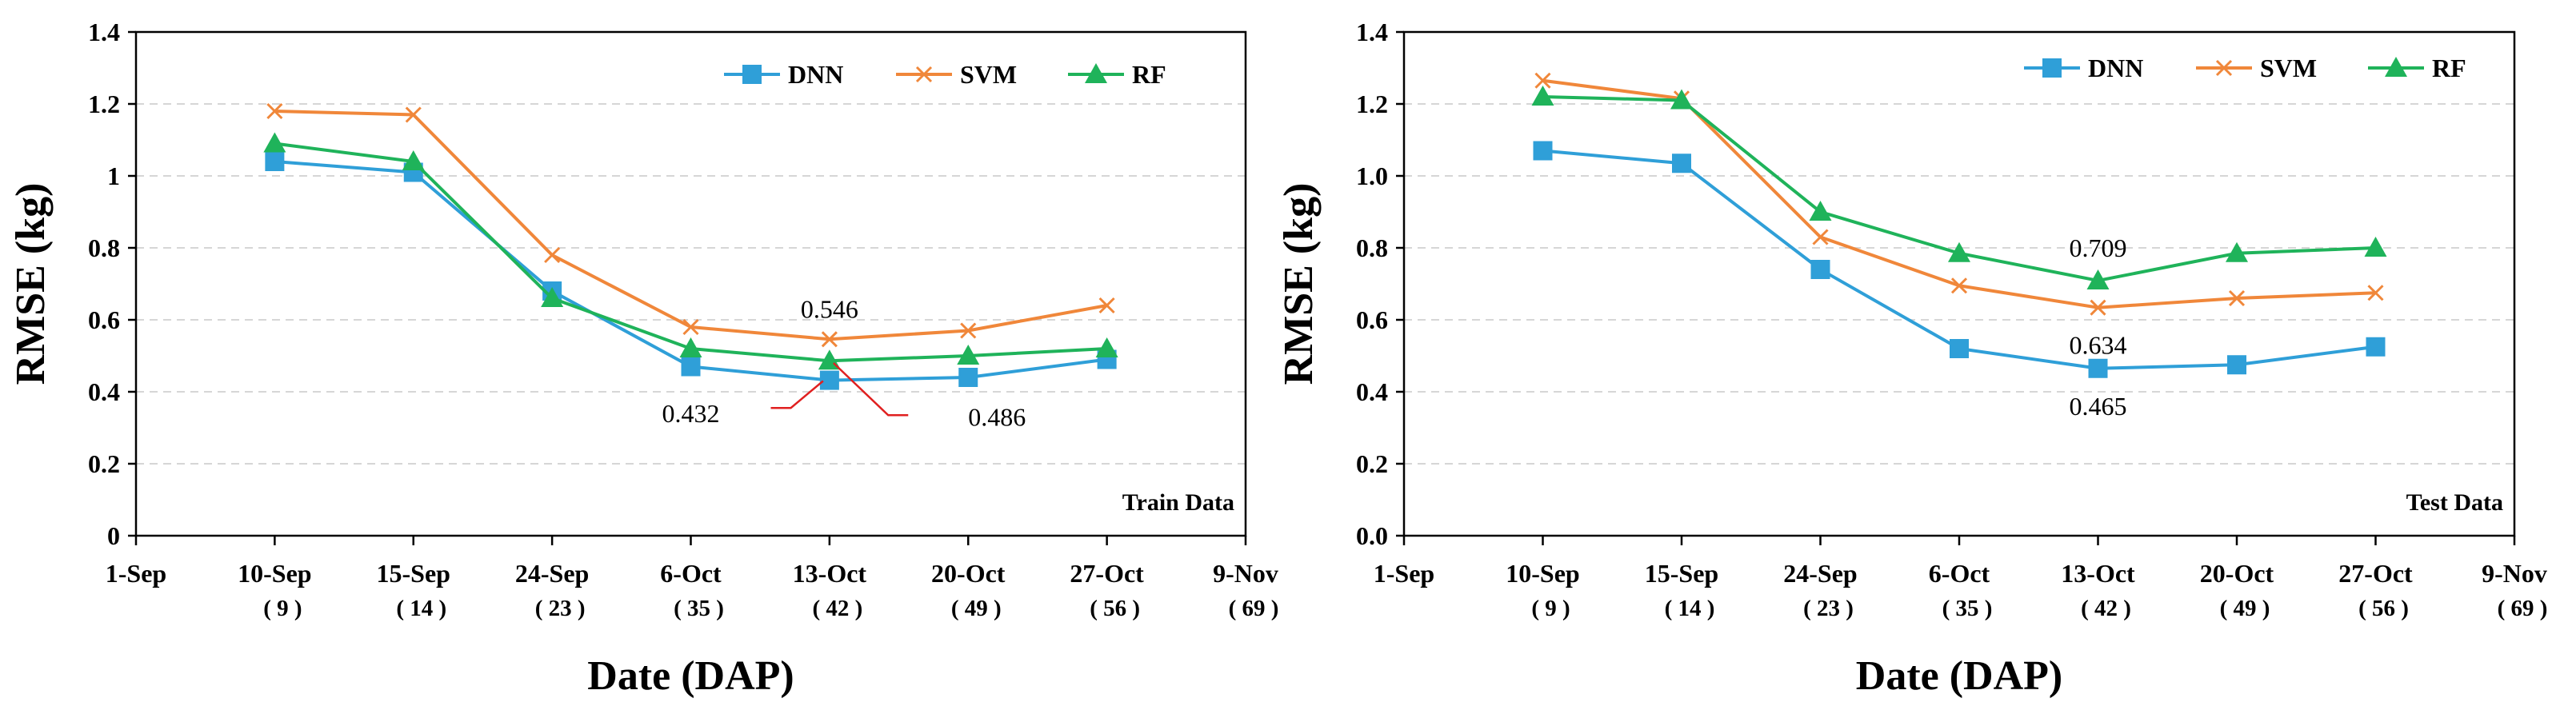  I want to click on x-tick-label: 10-Sep, so click(1542, 573).